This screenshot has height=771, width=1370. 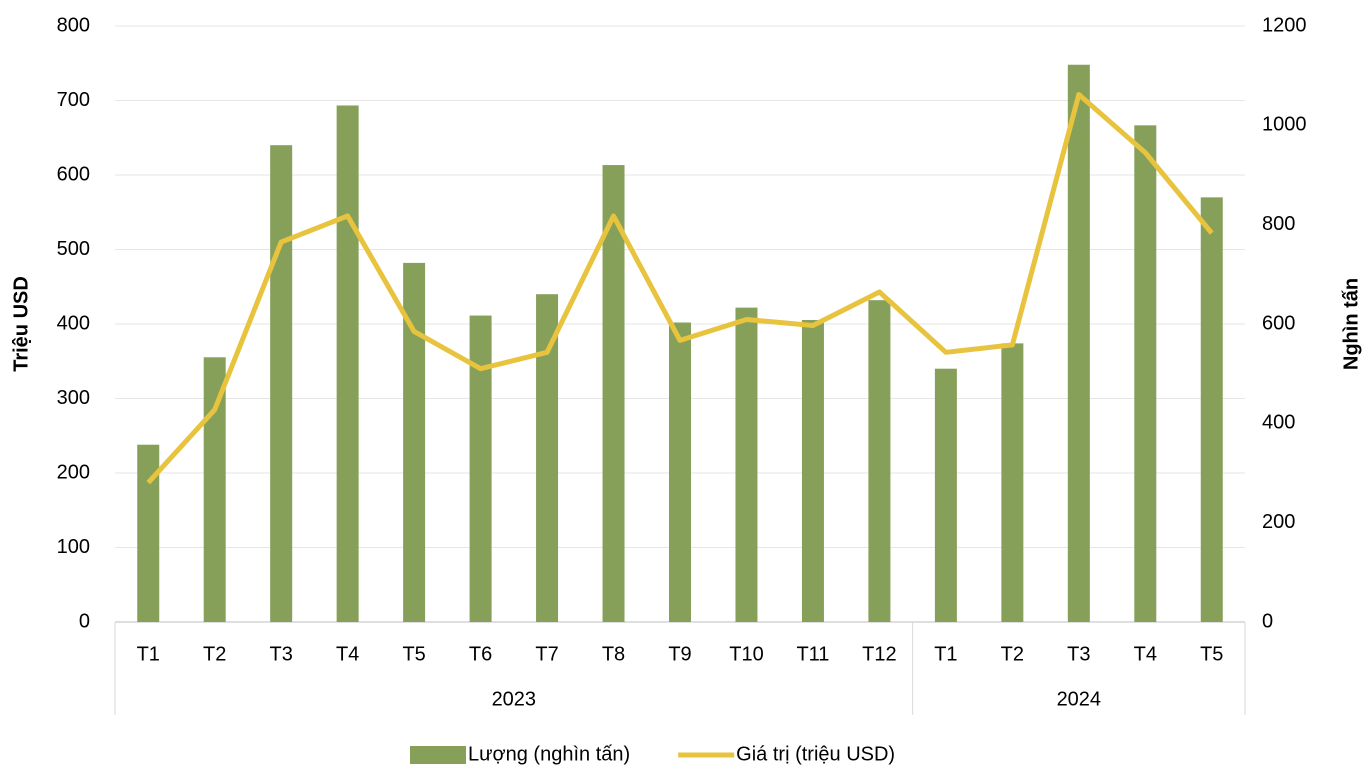 I want to click on y-tick-label: 800, so click(x=73, y=25).